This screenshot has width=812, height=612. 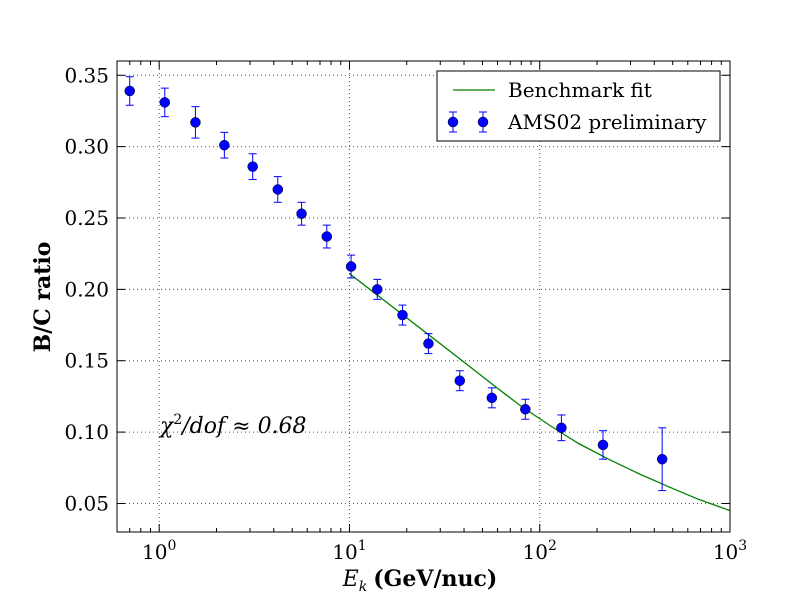 What do you see at coordinates (580, 90) in the screenshot?
I see `legend-fit-label: Benchmark fit` at bounding box center [580, 90].